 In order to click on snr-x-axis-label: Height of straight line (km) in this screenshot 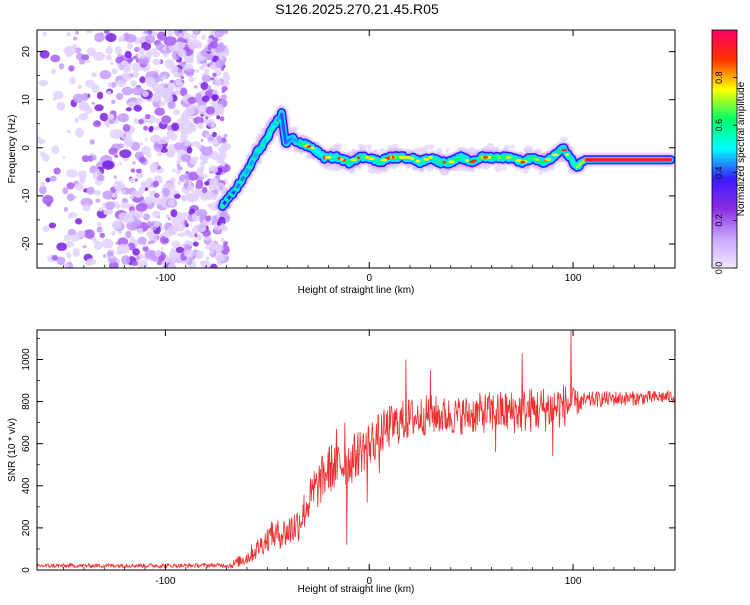, I will do `click(356, 589)`.